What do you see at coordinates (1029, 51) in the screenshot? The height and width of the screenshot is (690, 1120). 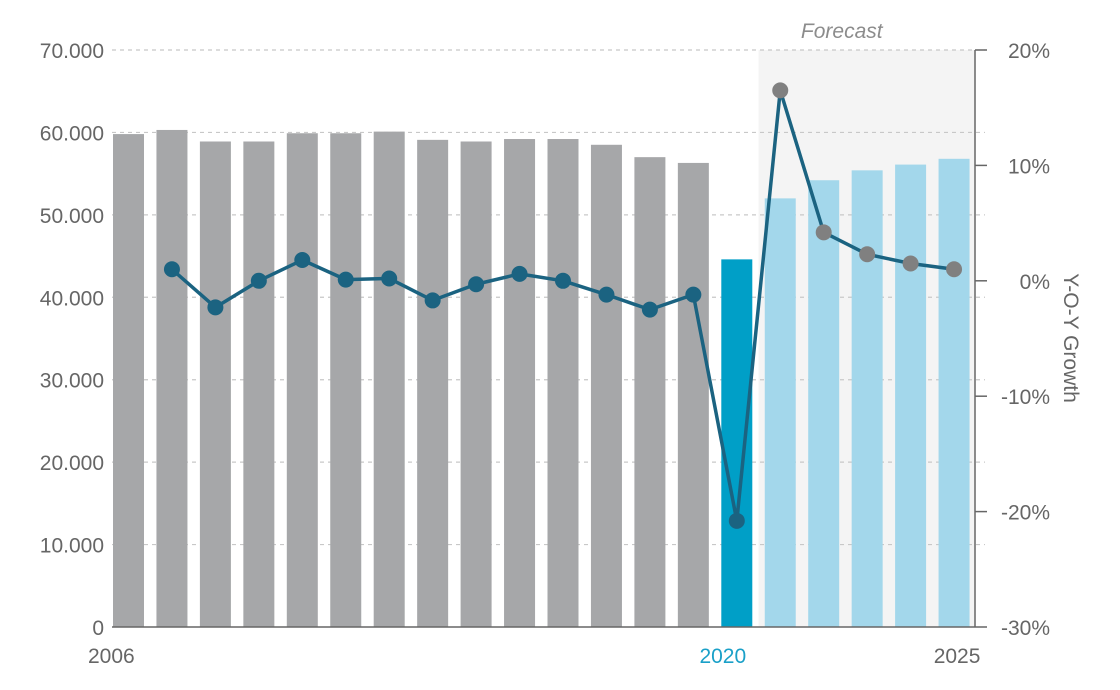 I see `right-axis-tick-label: 20%` at bounding box center [1029, 51].